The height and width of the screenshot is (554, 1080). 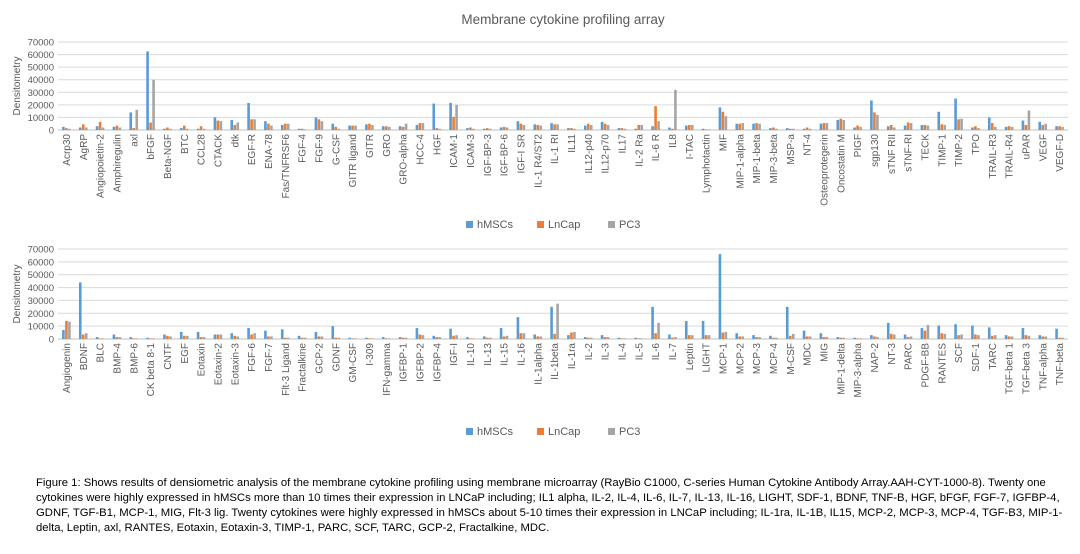 I want to click on x-tick-label: IL-1 RI, so click(x=555, y=149).